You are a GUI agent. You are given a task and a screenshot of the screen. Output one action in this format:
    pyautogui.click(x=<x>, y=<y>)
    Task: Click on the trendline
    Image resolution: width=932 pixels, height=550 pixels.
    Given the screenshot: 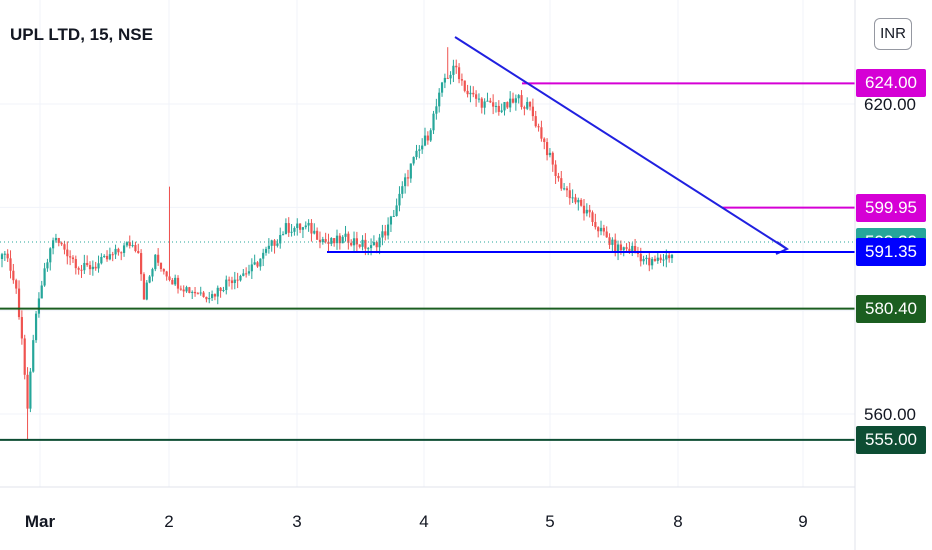 What is the action you would take?
    pyautogui.click(x=621, y=143)
    